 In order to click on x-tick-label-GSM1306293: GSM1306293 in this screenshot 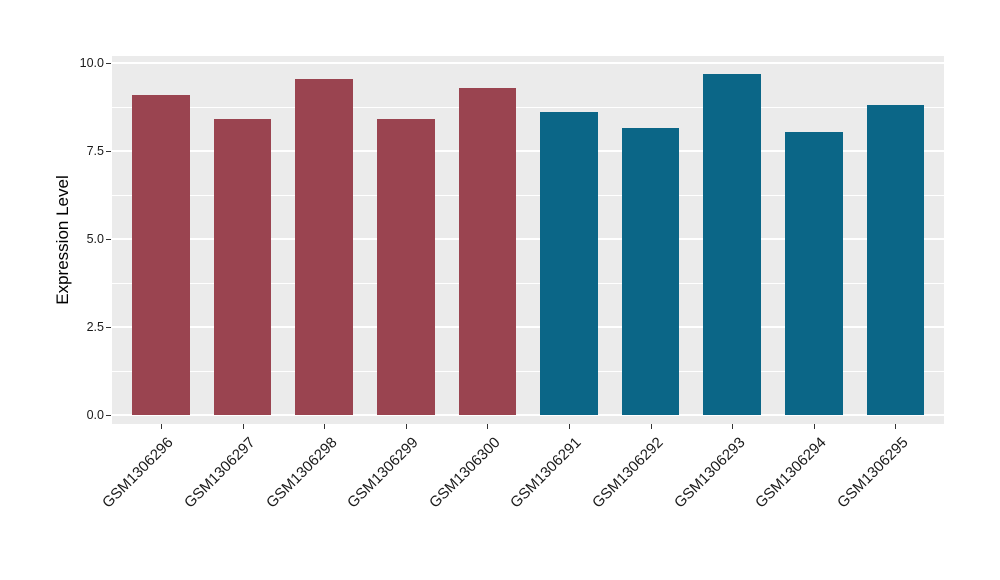, I will do `click(709, 473)`.